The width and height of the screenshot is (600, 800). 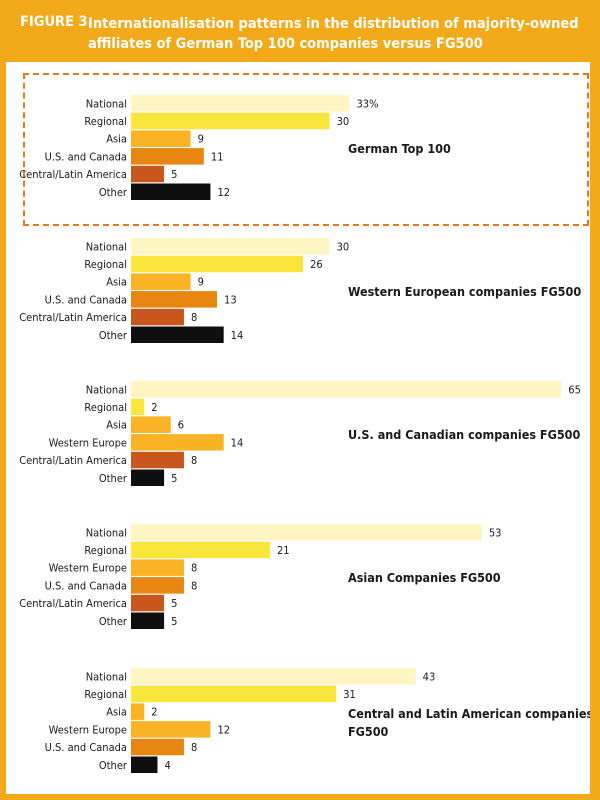 What do you see at coordinates (230, 299) in the screenshot?
I see `value-label: 13` at bounding box center [230, 299].